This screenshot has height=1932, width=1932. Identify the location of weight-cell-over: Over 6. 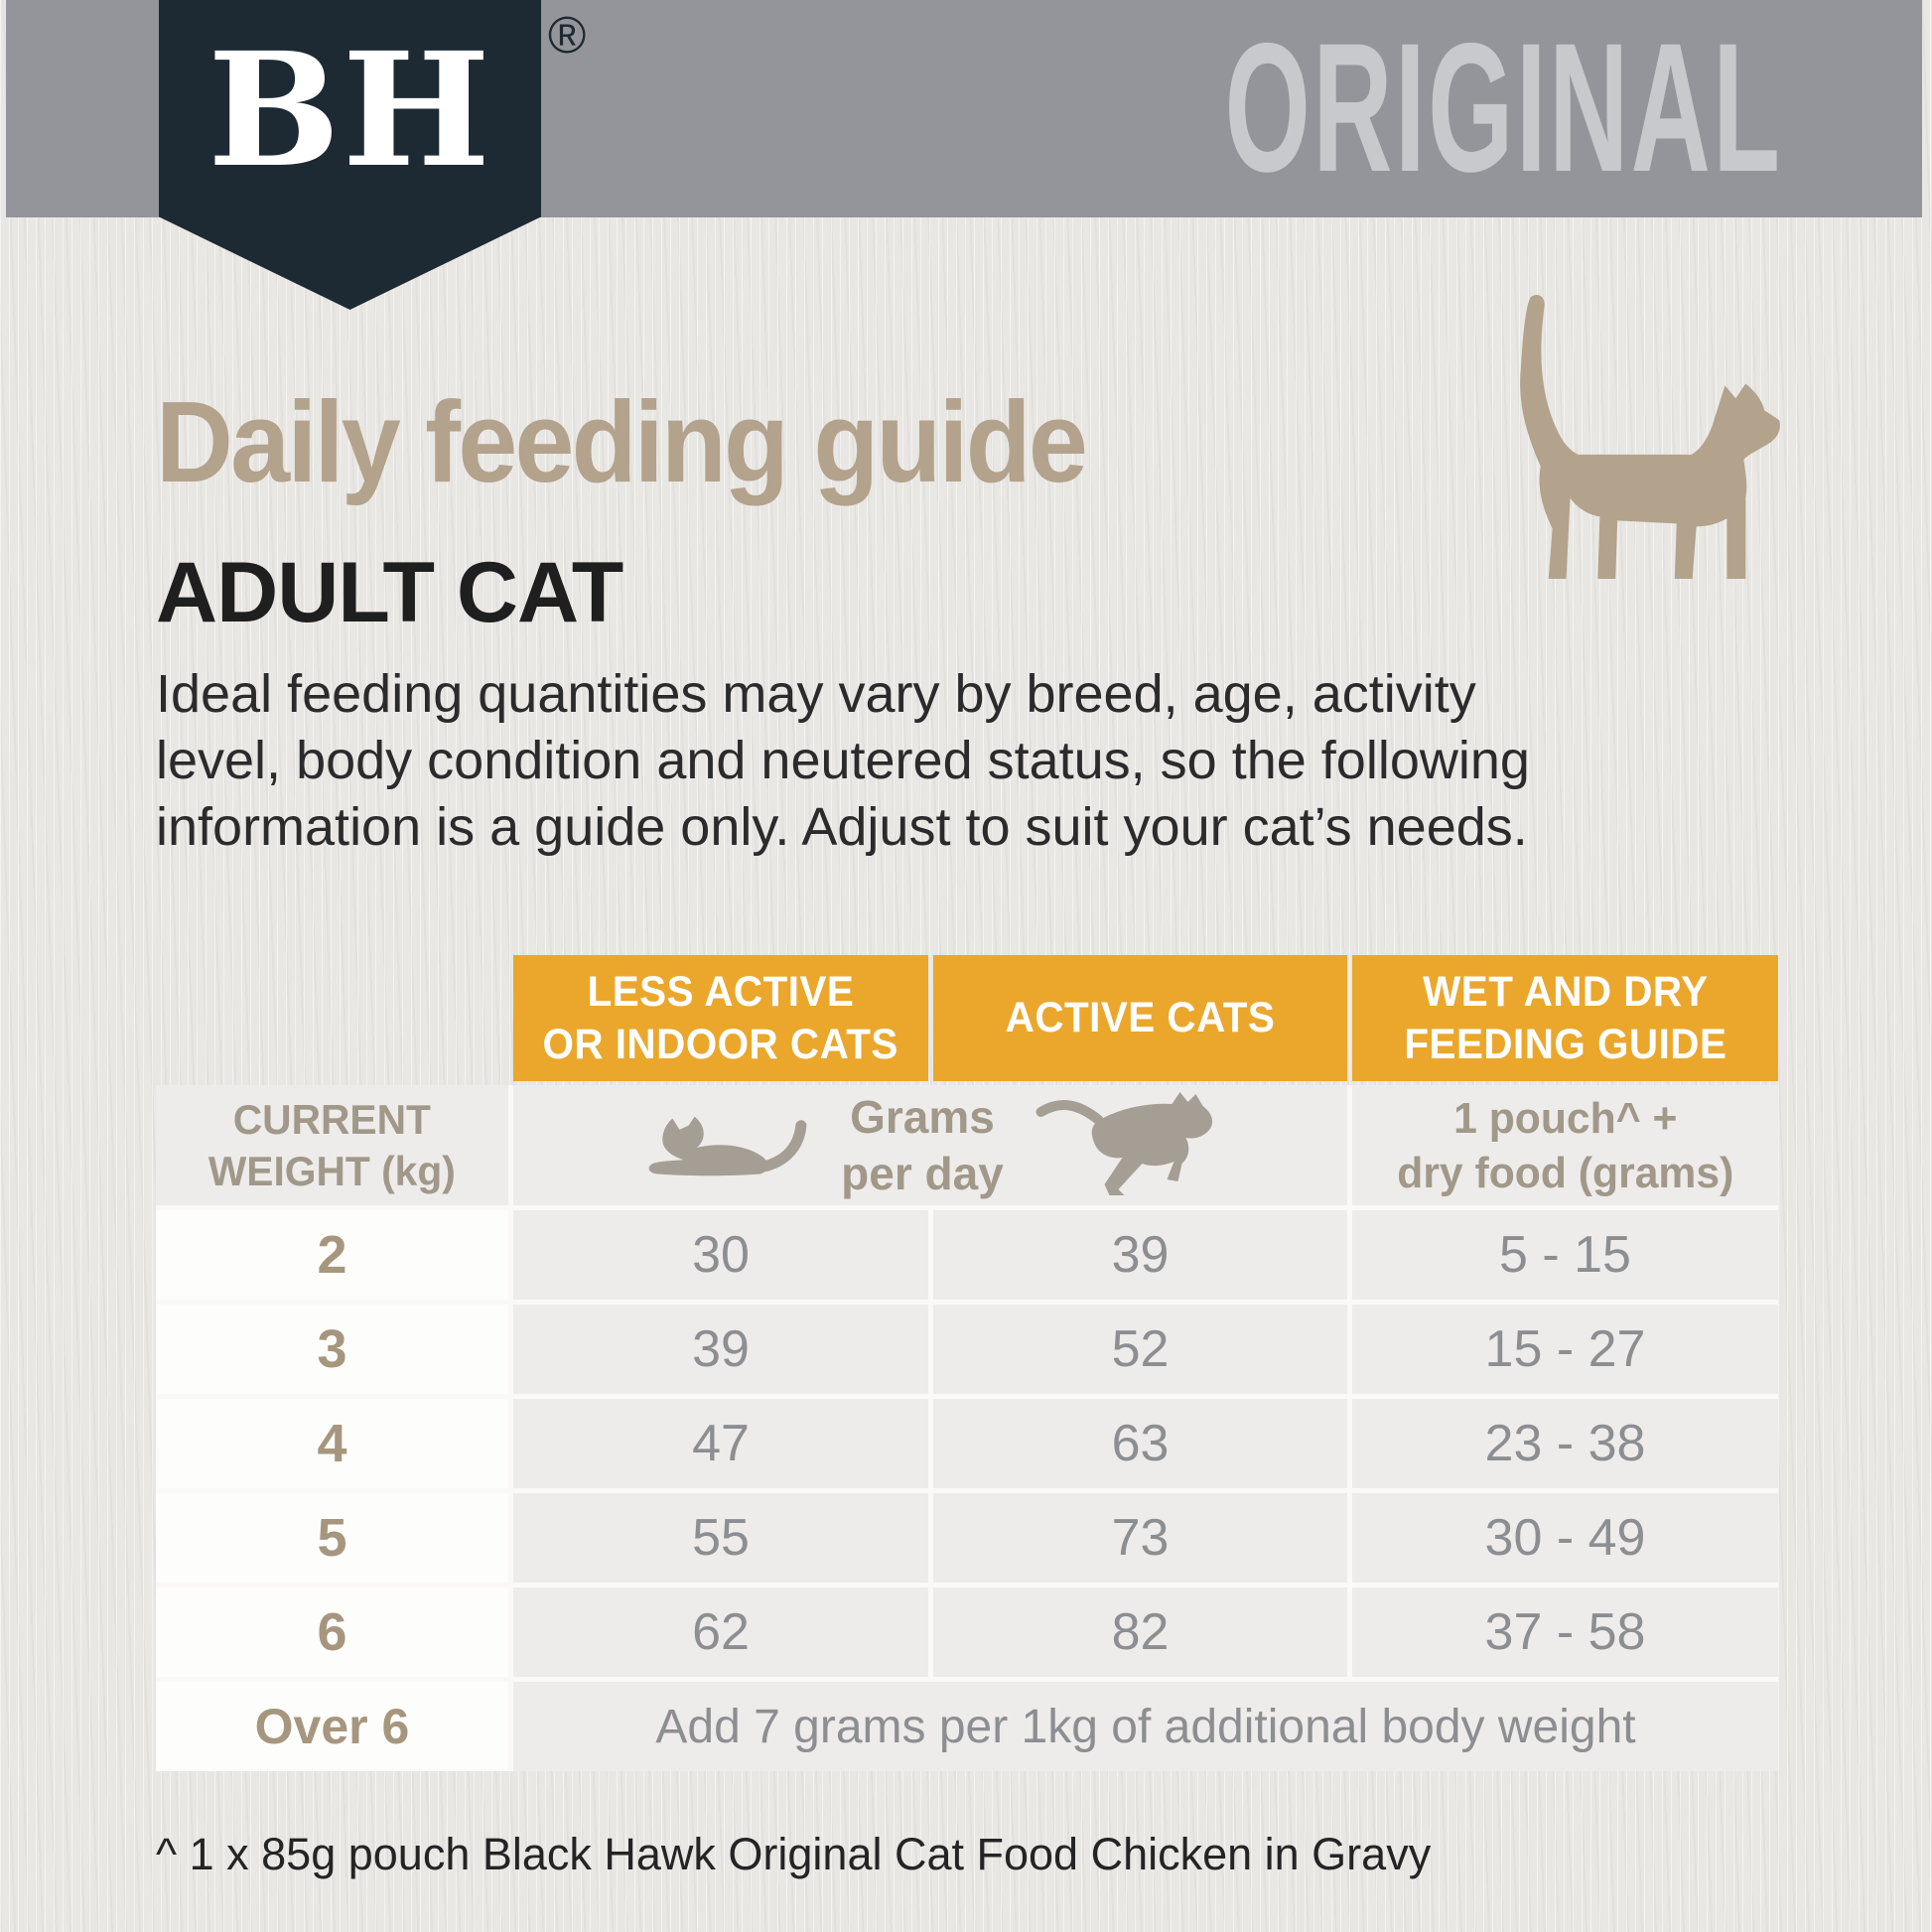
(332, 1727).